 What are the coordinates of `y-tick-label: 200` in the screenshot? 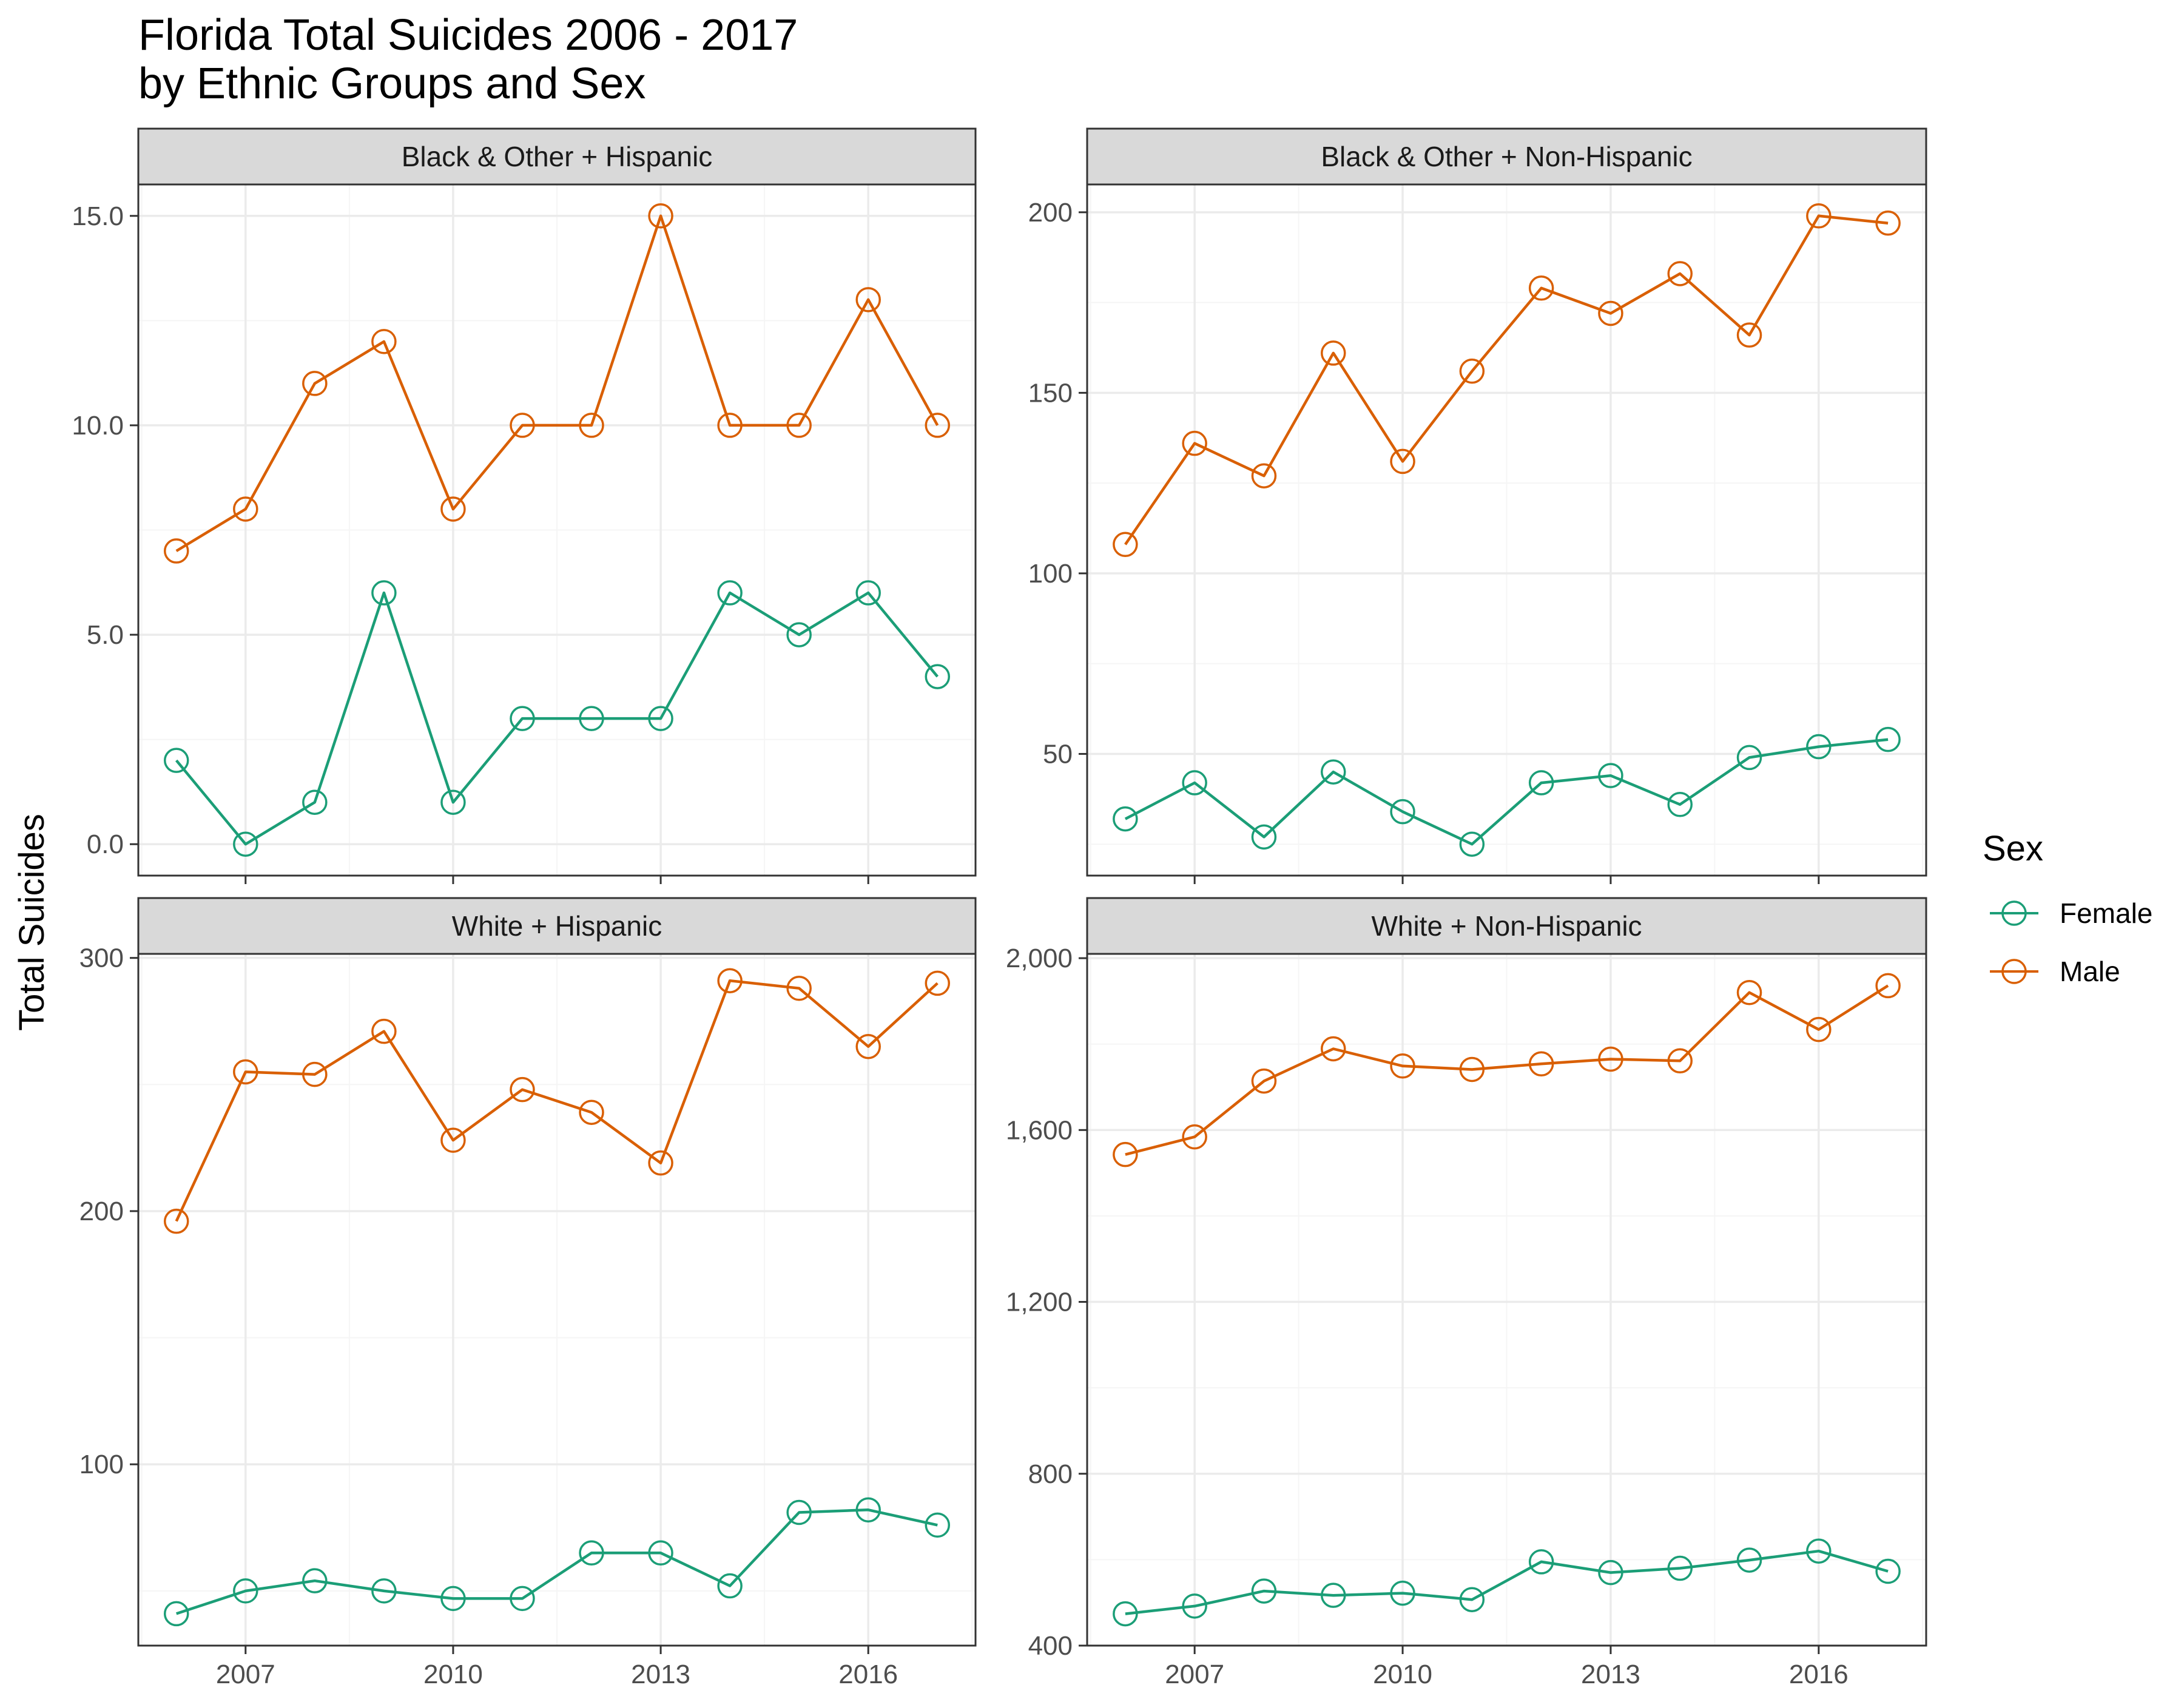 It's located at (1050, 213).